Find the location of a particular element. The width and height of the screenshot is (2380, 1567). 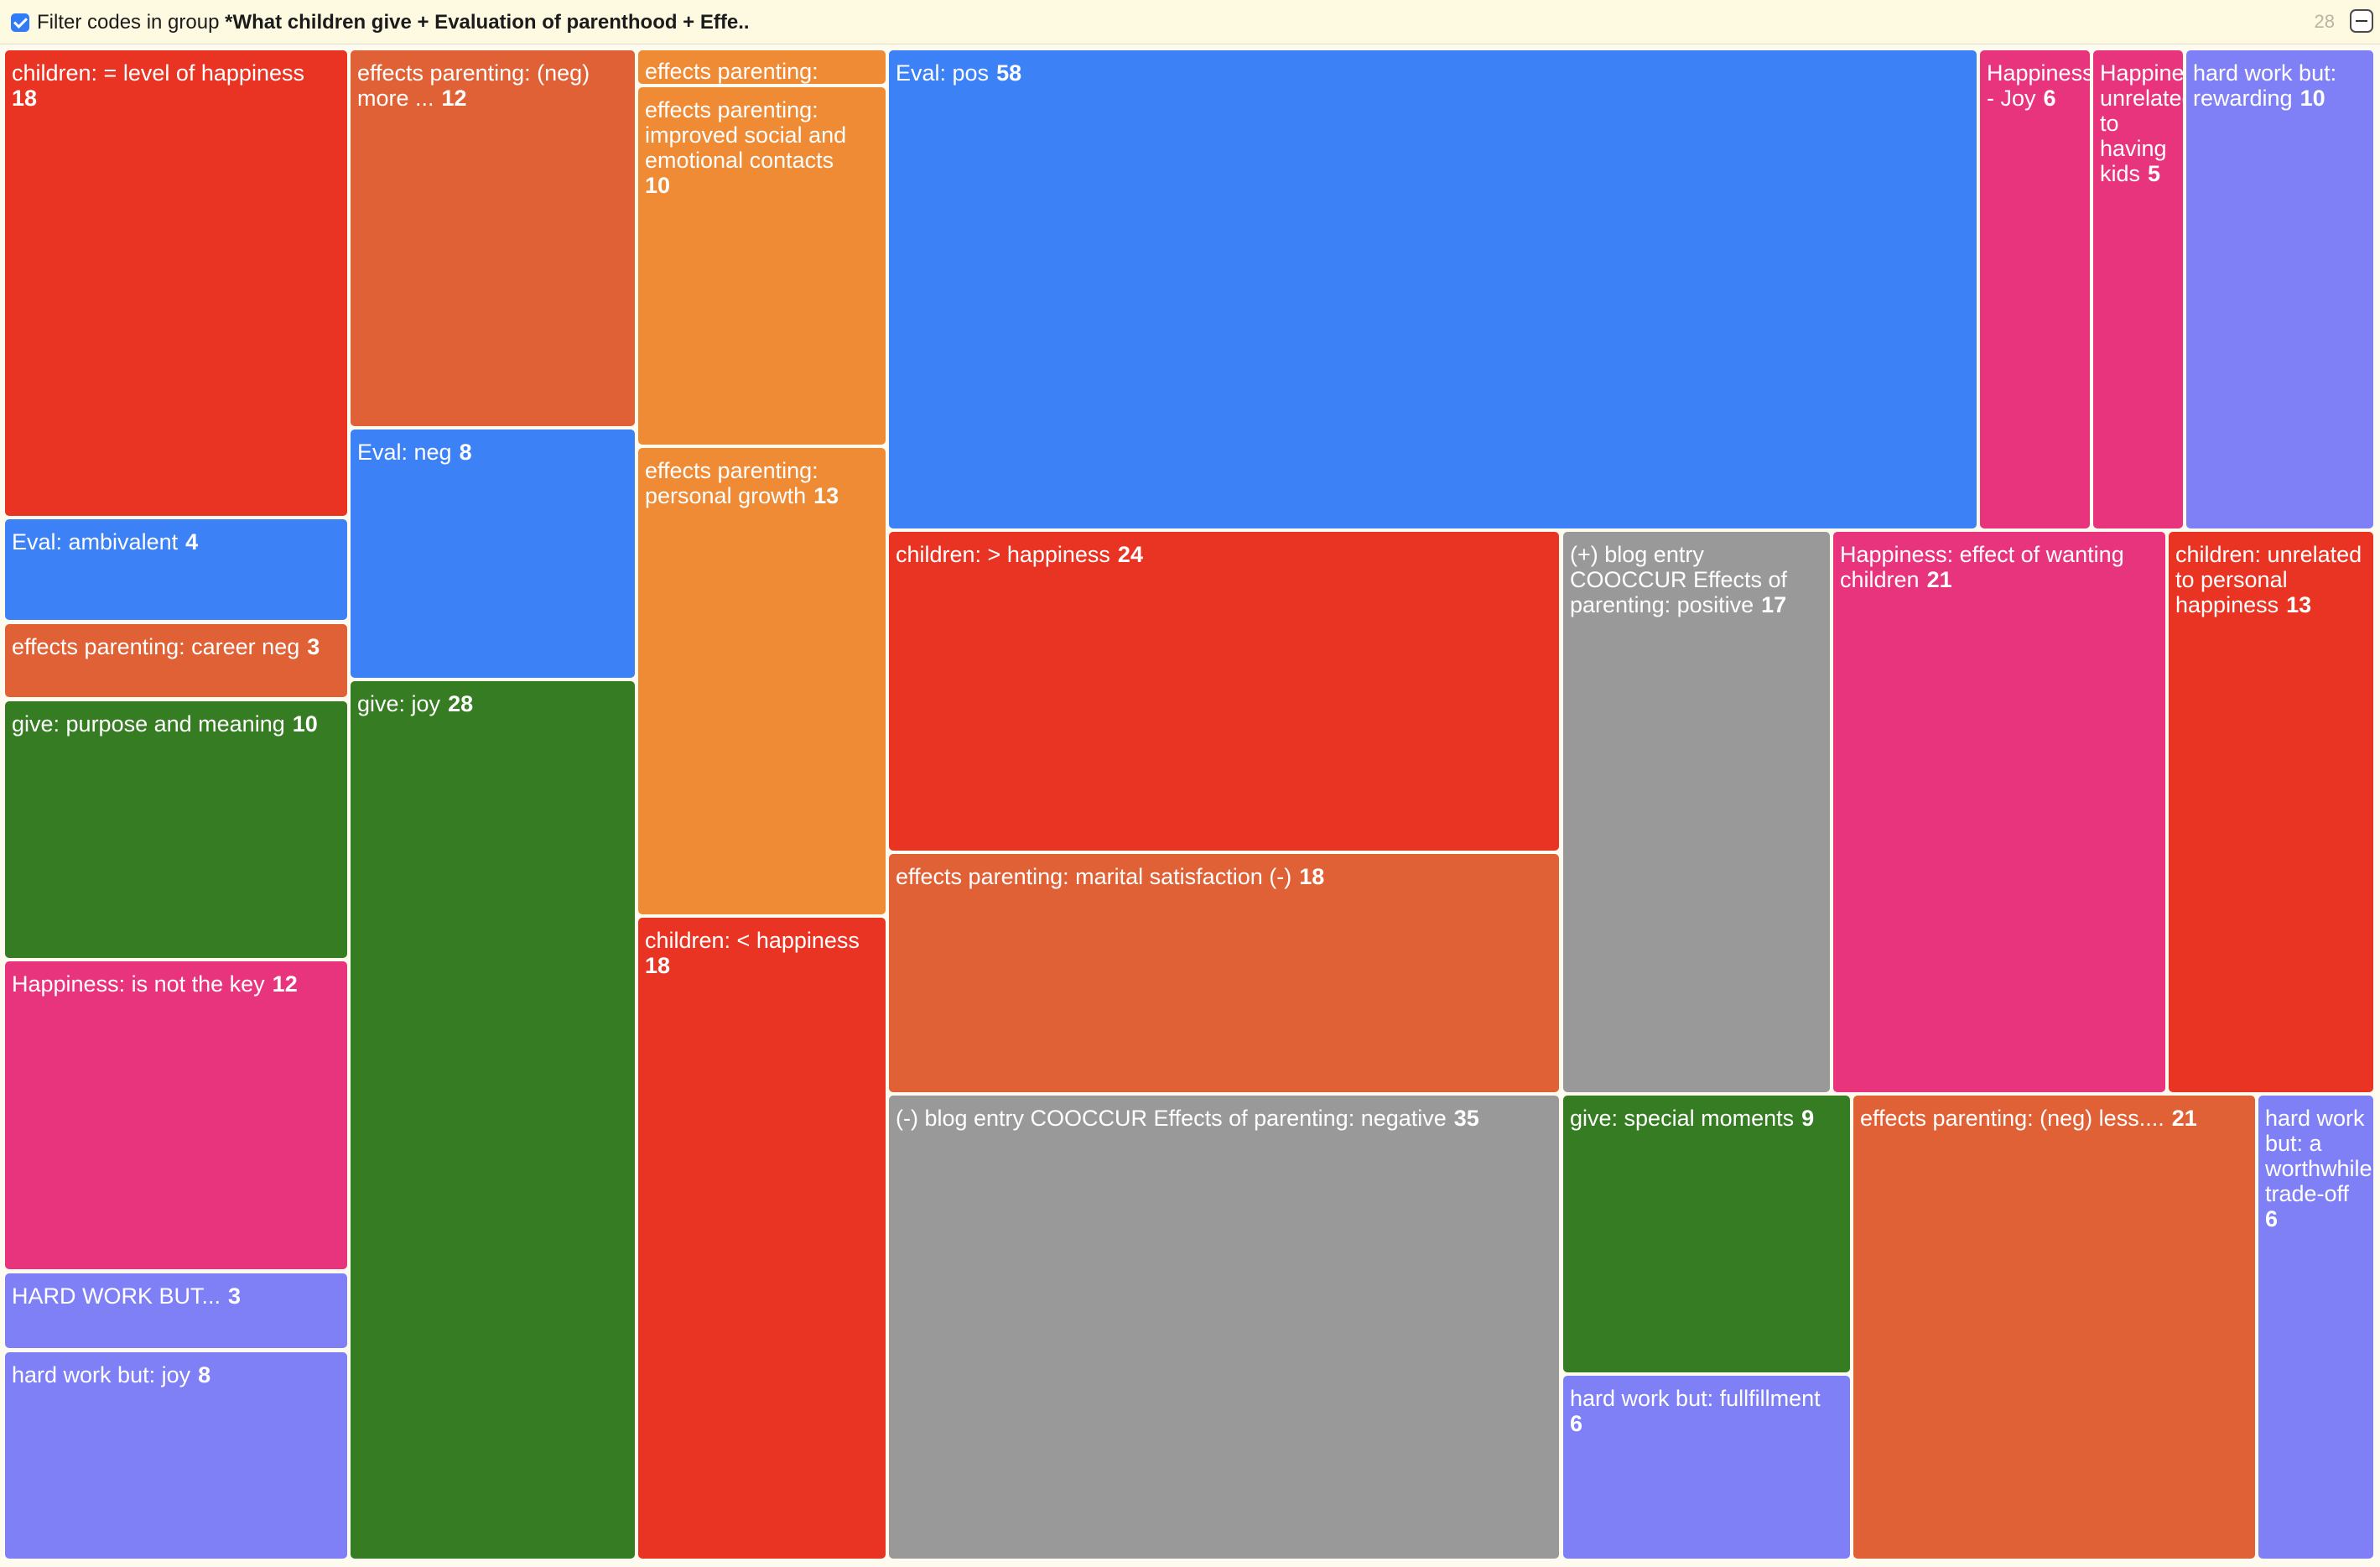

collapse-button is located at coordinates (2361, 21).